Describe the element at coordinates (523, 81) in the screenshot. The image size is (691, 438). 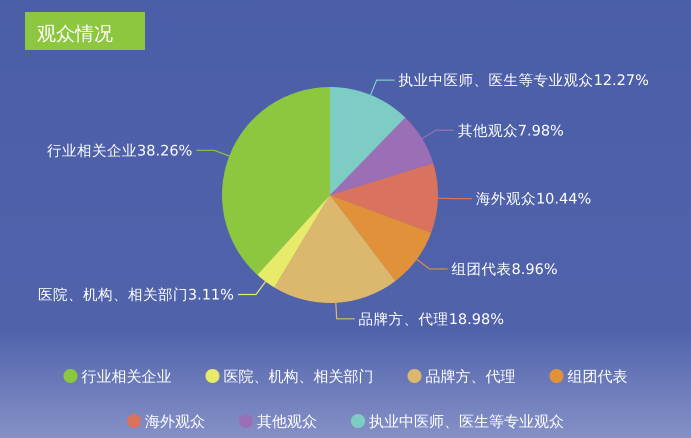
I see `category-label: 执业中医师、医生等专业观众12.27%` at that location.